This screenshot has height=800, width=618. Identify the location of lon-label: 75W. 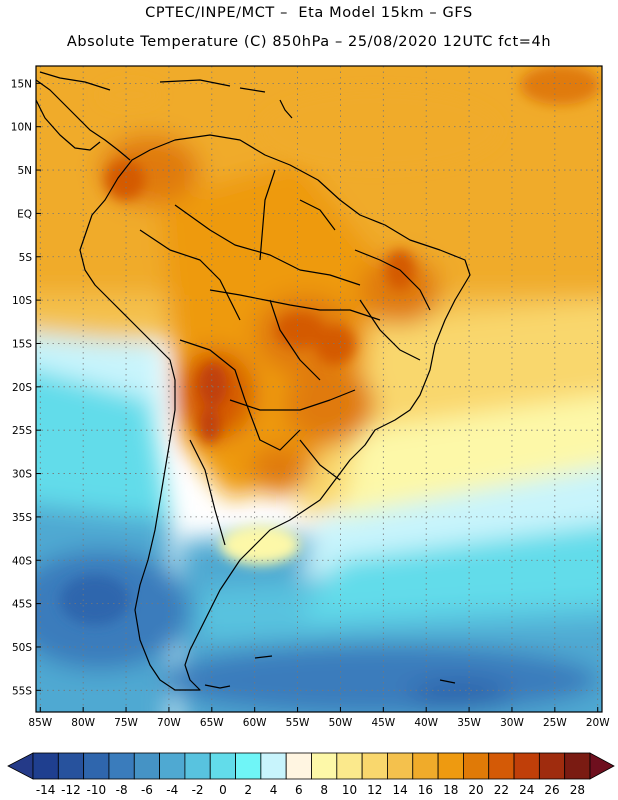
(126, 723).